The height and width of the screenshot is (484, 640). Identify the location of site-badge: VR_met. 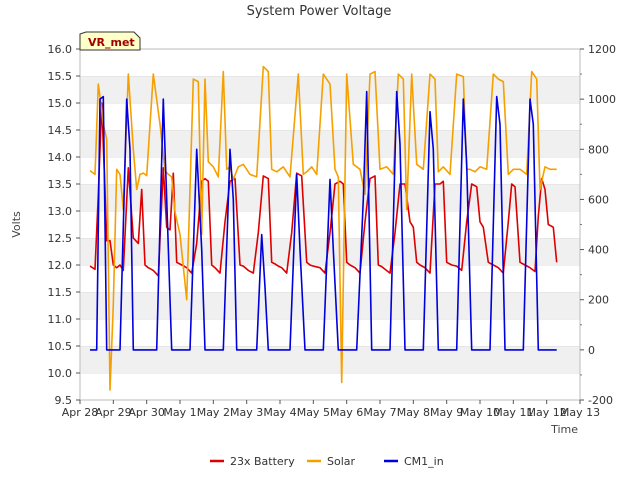
(110, 41).